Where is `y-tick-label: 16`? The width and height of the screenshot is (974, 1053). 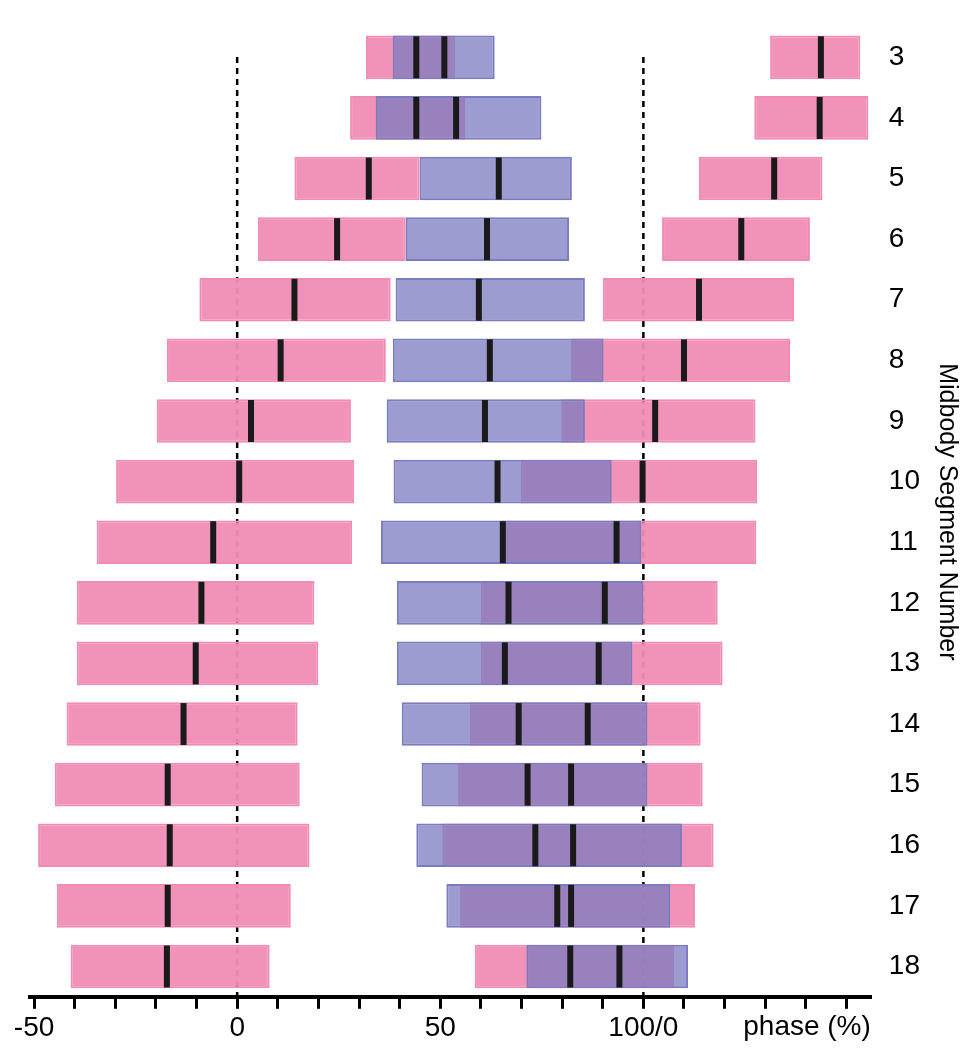
y-tick-label: 16 is located at coordinates (904, 843).